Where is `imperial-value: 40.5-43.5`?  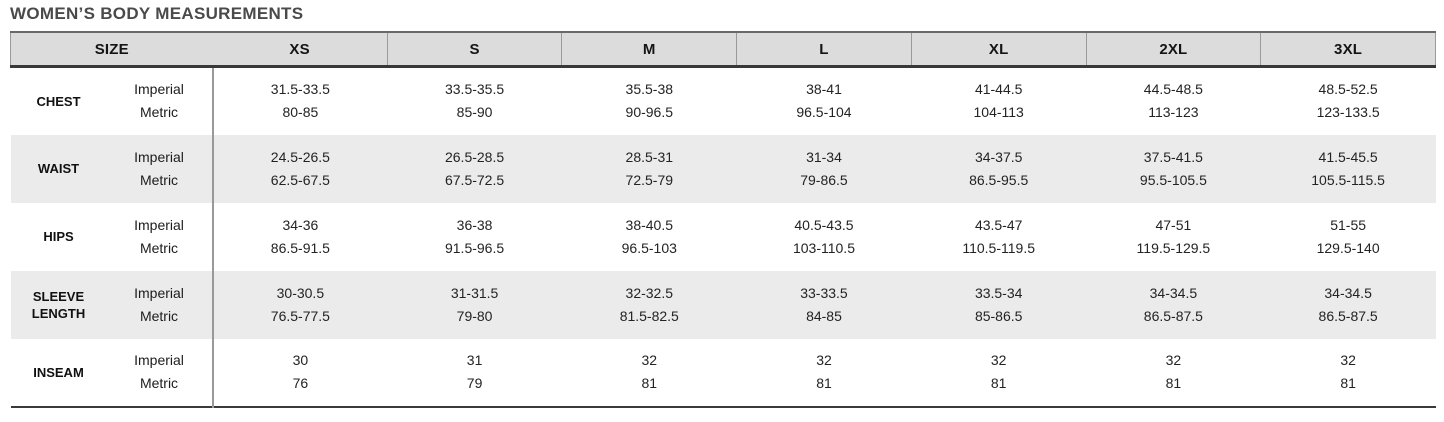 imperial-value: 40.5-43.5 is located at coordinates (824, 224).